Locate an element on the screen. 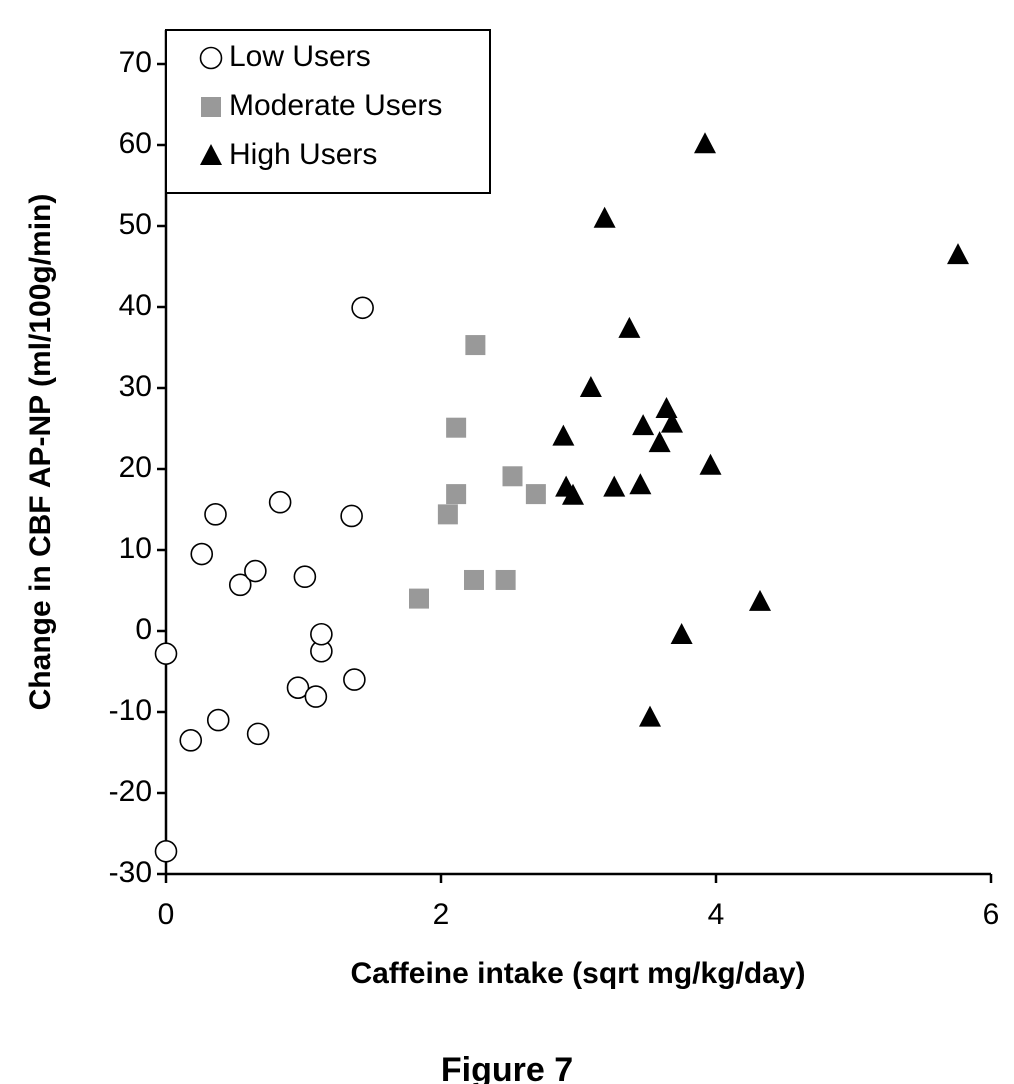  y-tick-label: 10 is located at coordinates (135, 548).